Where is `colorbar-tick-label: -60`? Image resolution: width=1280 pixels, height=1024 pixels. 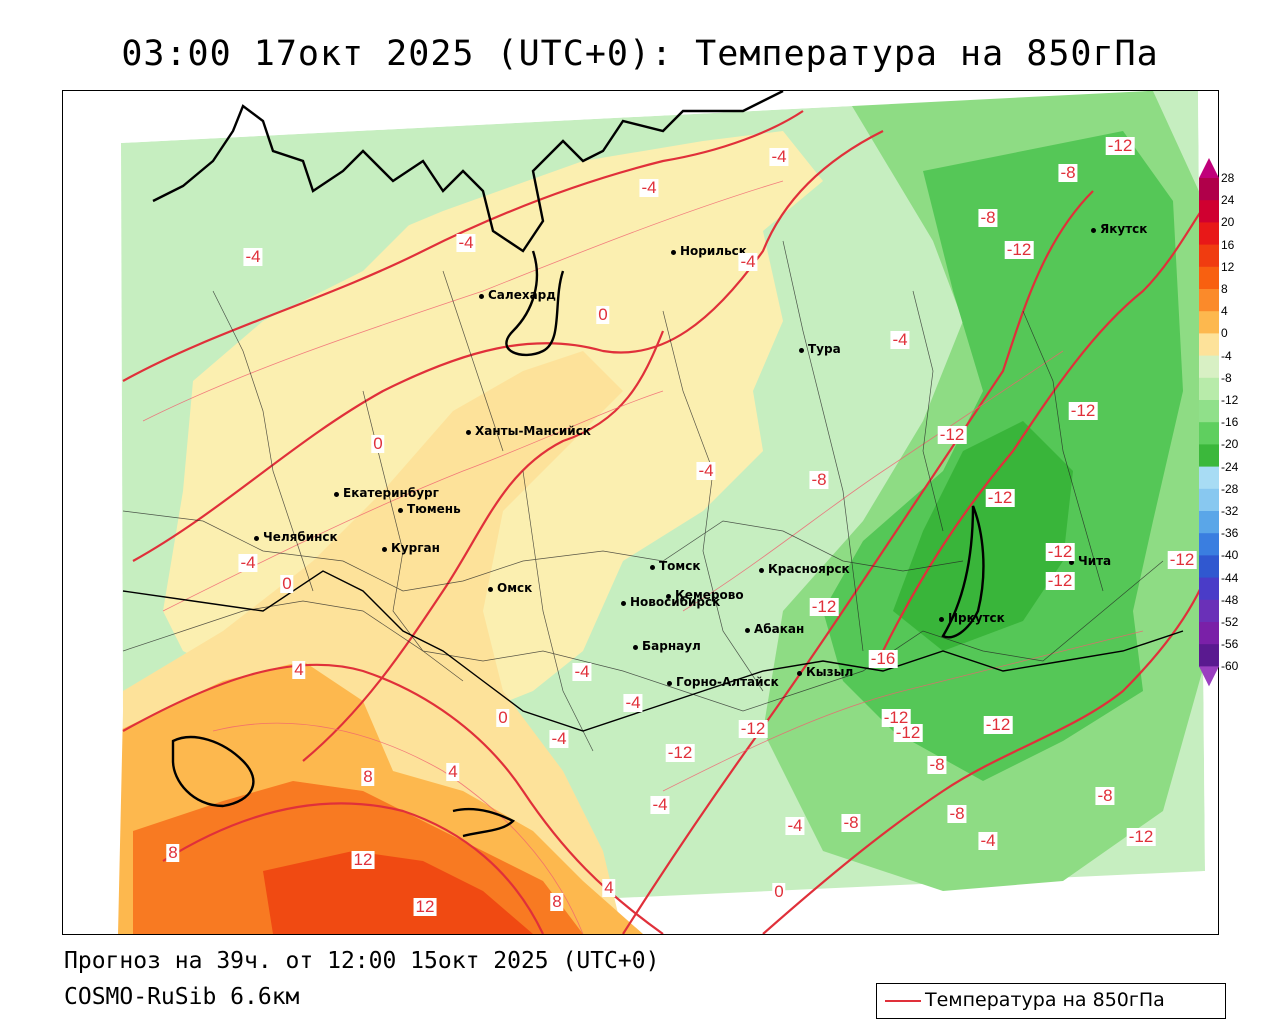
colorbar-tick-label: -60 is located at coordinates (1230, 666).